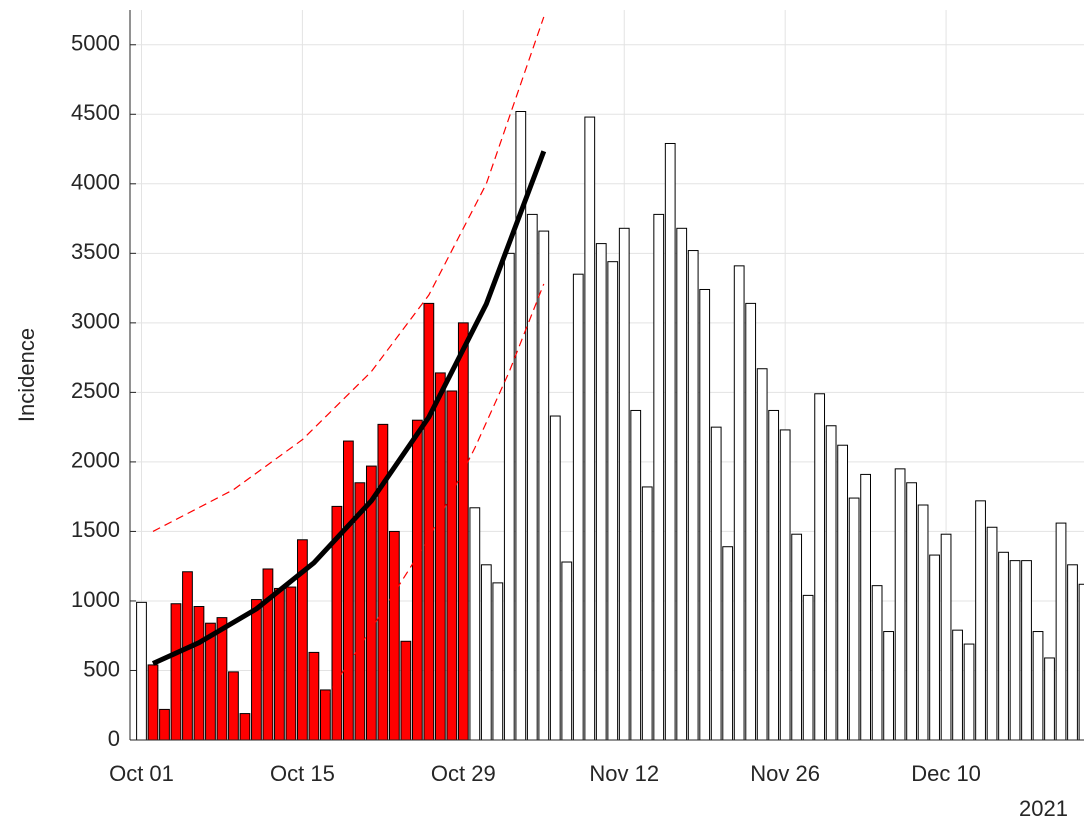  I want to click on y-tick-label: 3500, so click(95, 251).